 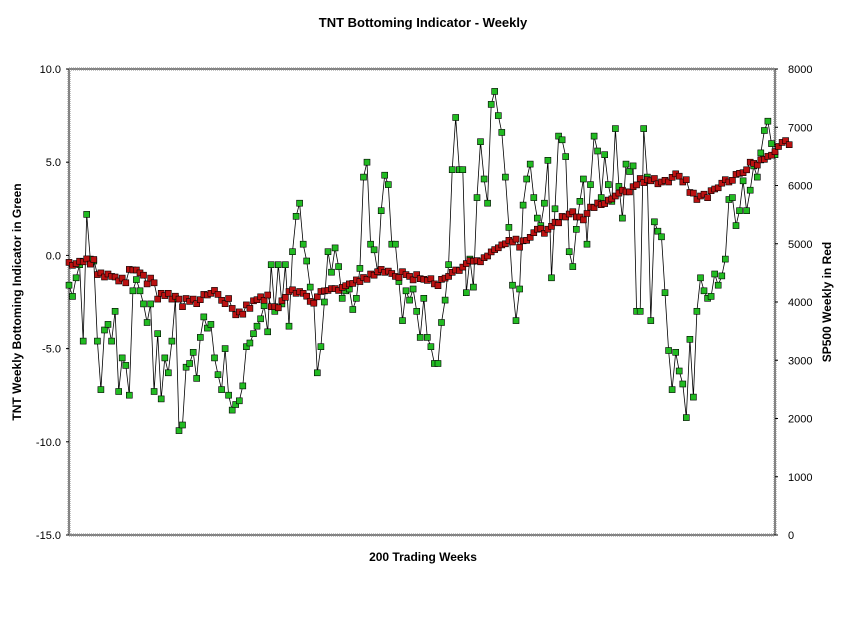 What do you see at coordinates (52, 303) in the screenshot?
I see `left-axis-ticks: 10.0 5.0 0.0 -5.0 -10.0 -15.0` at bounding box center [52, 303].